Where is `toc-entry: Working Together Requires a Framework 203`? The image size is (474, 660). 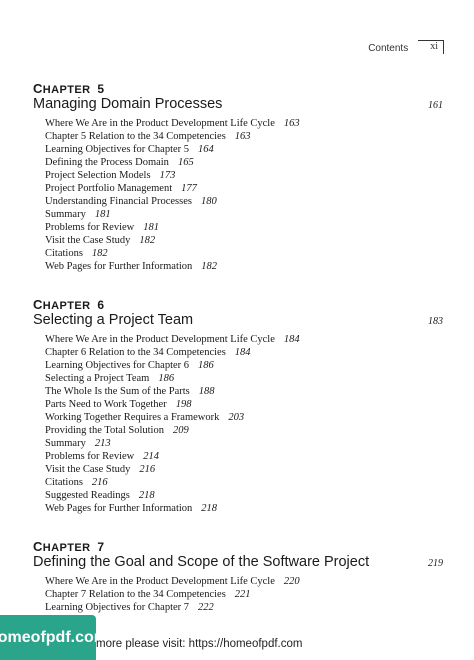 toc-entry: Working Together Requires a Framework 203 is located at coordinates (244, 417).